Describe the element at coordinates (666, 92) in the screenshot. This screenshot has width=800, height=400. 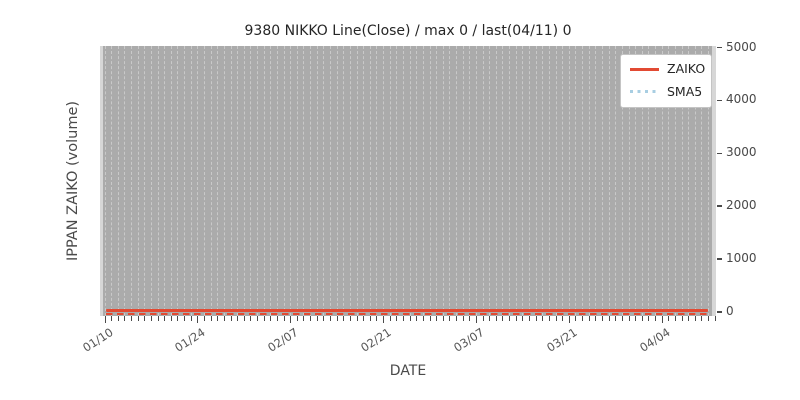
I see `legend-entry: SMA5` at that location.